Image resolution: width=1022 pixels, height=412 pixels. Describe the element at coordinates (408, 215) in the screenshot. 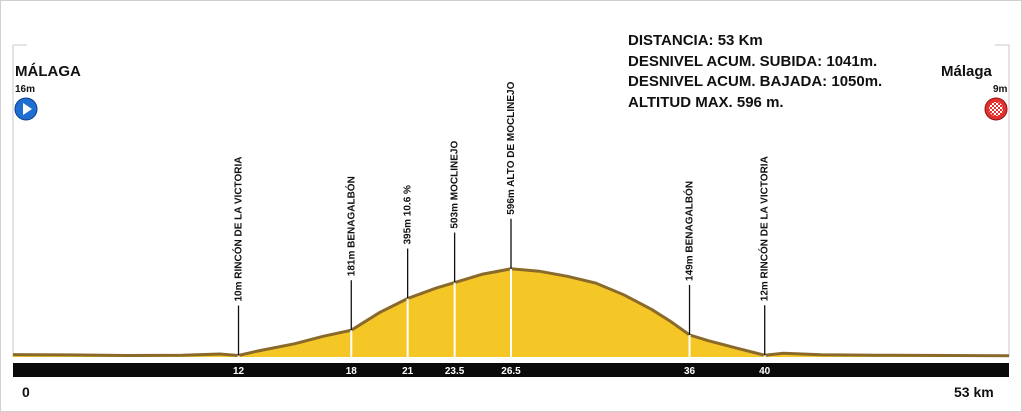

I see `waypoint-label: 395m 10.6 %` at that location.